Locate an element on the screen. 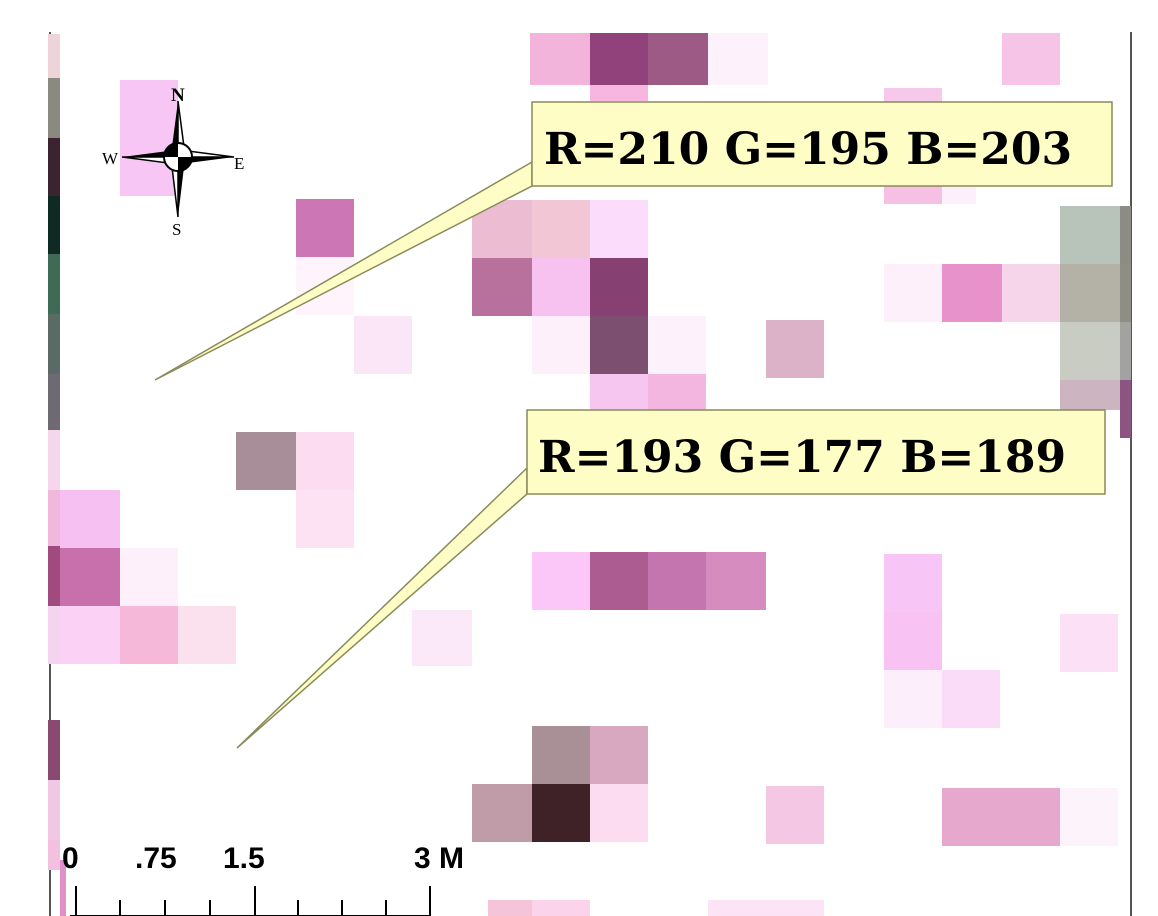 The width and height of the screenshot is (1158, 916). scale-label-15: 1.5 is located at coordinates (244, 858).